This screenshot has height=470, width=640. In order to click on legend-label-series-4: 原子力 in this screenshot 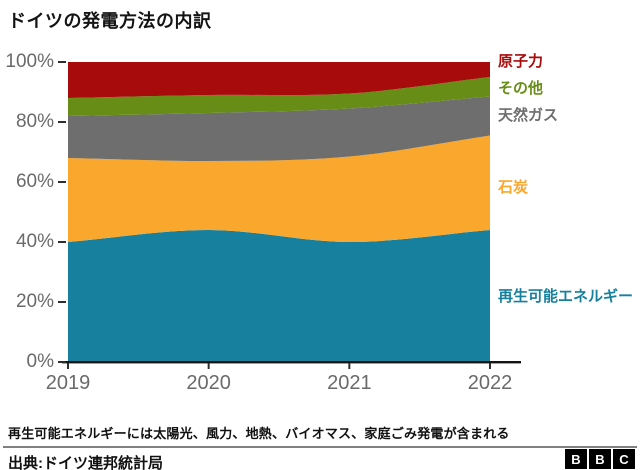, I will do `click(521, 61)`.